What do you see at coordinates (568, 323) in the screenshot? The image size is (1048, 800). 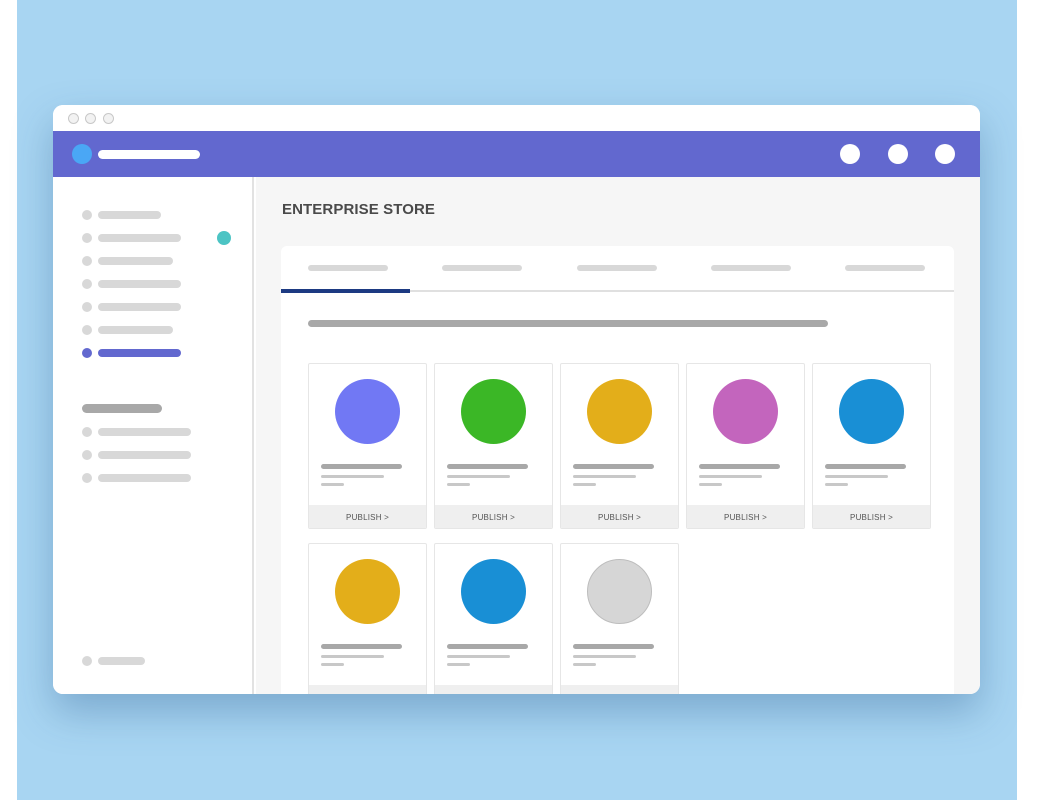 I see `description-placeholder` at bounding box center [568, 323].